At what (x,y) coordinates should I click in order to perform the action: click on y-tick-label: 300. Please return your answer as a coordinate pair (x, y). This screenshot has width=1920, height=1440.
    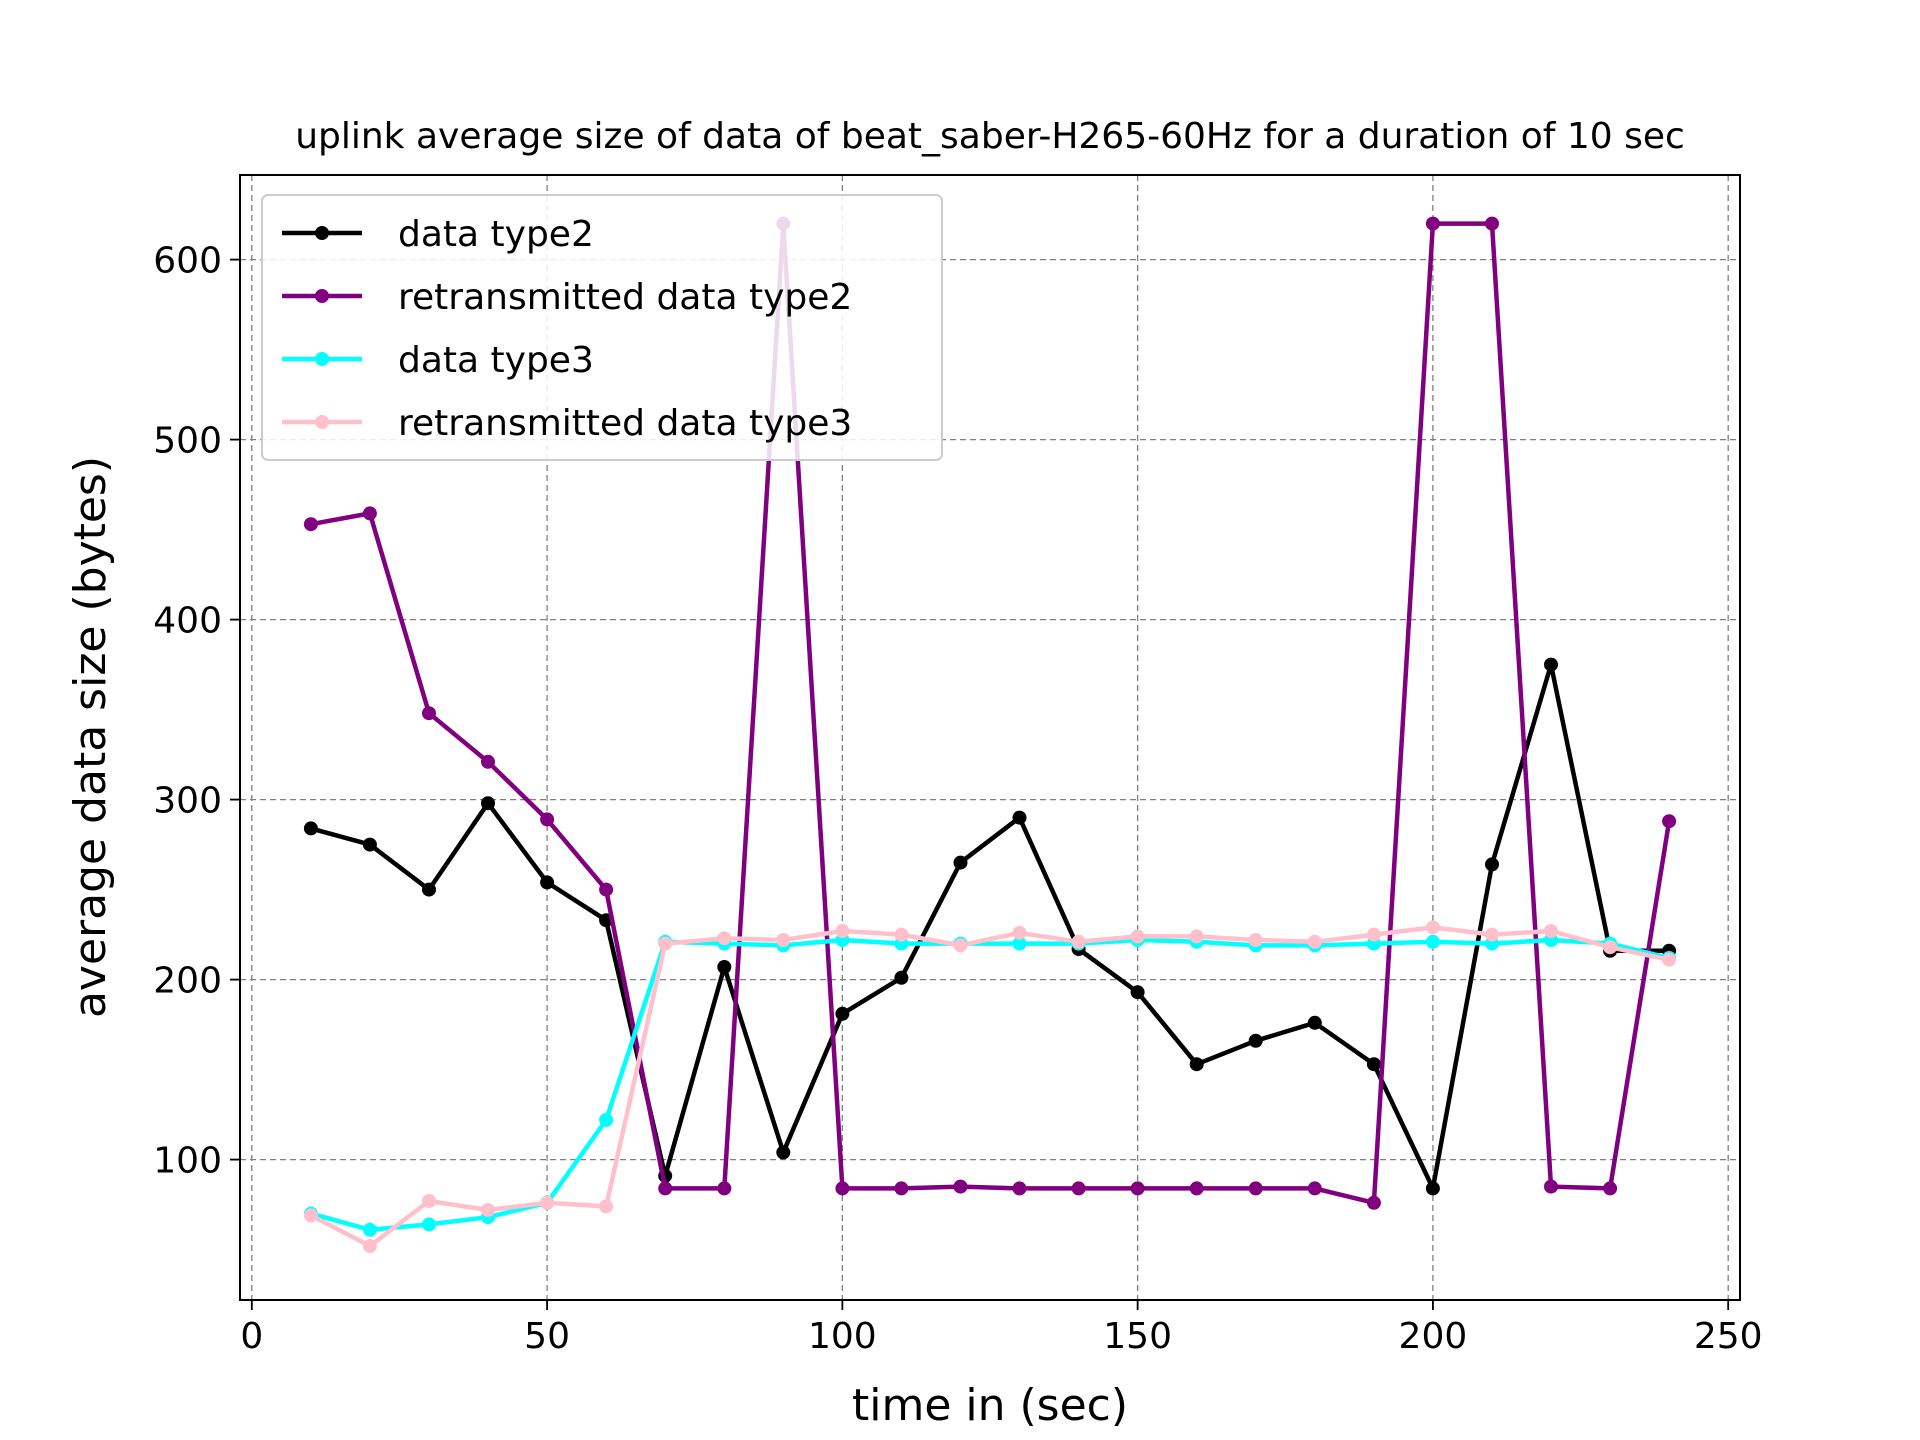
    Looking at the image, I should click on (187, 801).